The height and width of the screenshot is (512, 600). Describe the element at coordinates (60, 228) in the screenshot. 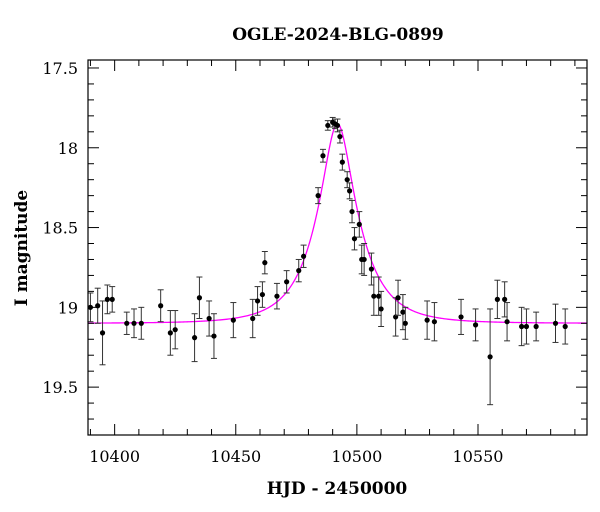

I see `y-tick-label: 18.5` at that location.